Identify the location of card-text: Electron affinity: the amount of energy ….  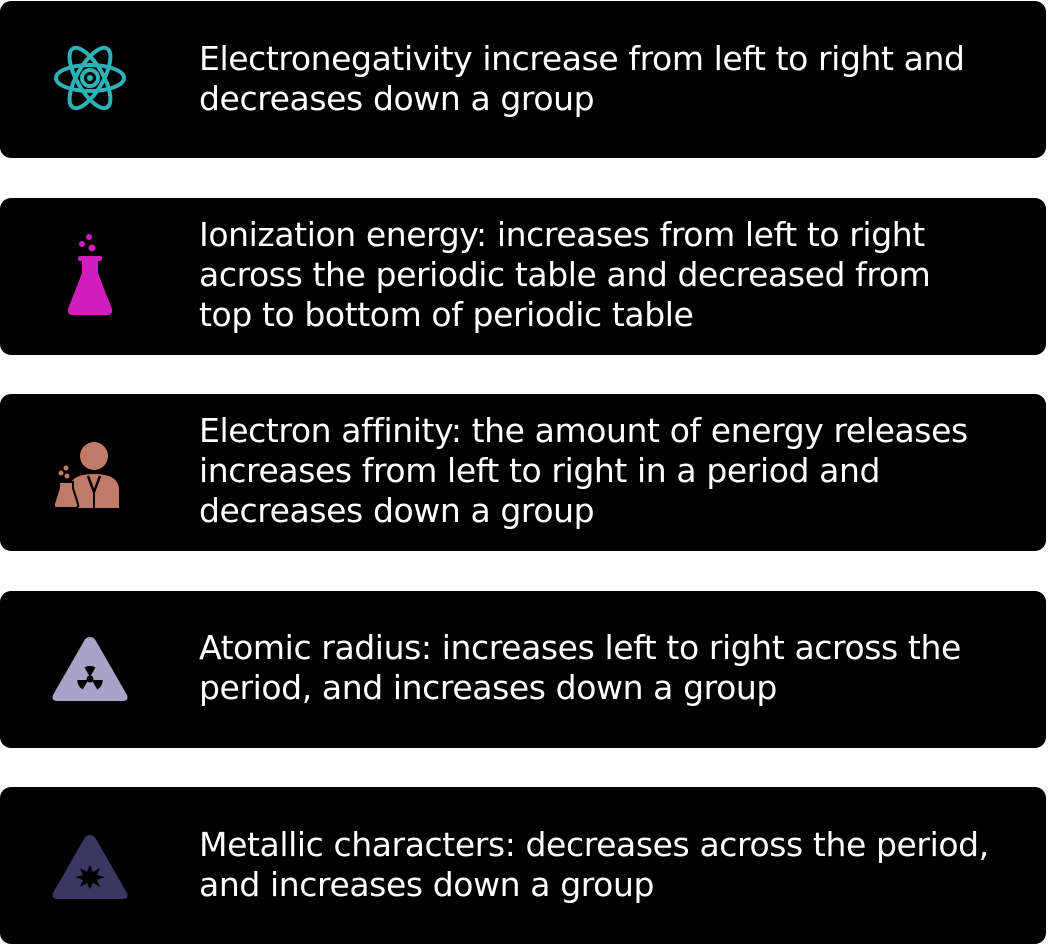
(583, 470).